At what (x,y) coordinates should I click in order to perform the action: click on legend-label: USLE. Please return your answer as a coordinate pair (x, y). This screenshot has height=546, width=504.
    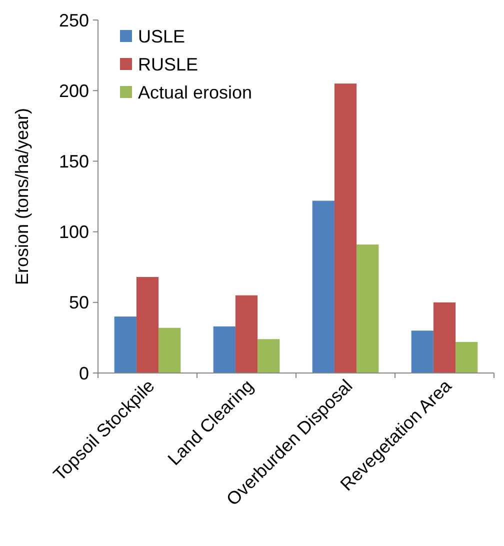
    Looking at the image, I should click on (162, 36).